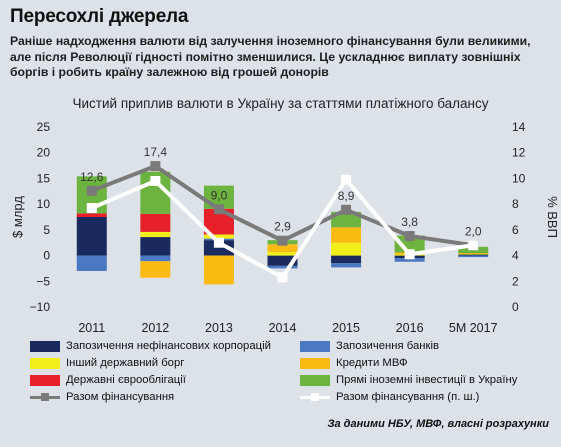 The image size is (561, 447). I want to click on data-label: 17,4, so click(156, 152).